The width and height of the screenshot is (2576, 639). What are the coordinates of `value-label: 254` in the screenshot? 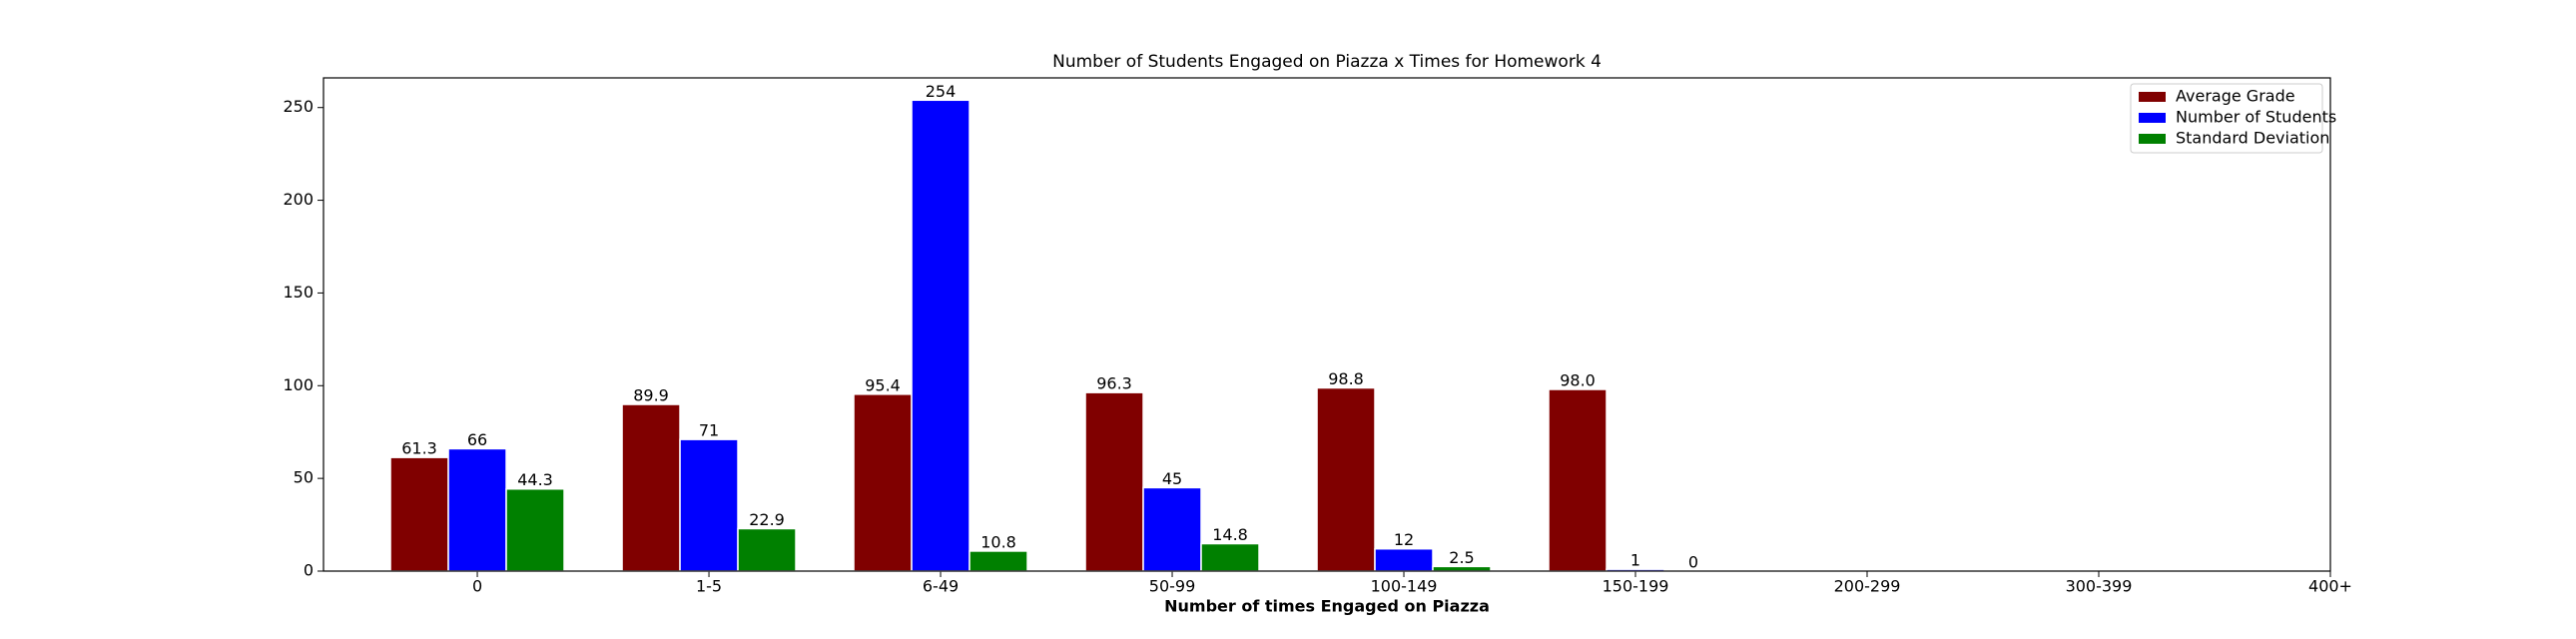 It's located at (941, 91).